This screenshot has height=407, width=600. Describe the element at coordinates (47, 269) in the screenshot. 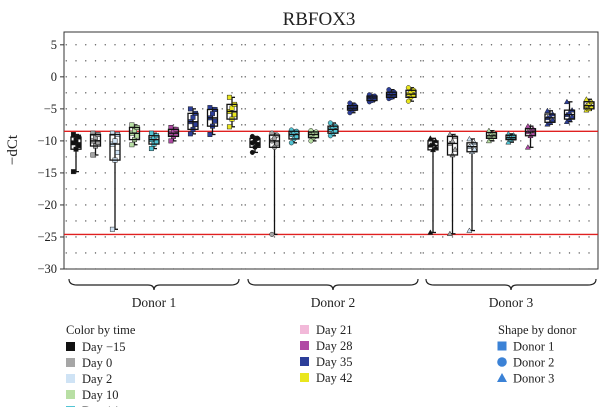

I see `y-tick-label: −30` at that location.